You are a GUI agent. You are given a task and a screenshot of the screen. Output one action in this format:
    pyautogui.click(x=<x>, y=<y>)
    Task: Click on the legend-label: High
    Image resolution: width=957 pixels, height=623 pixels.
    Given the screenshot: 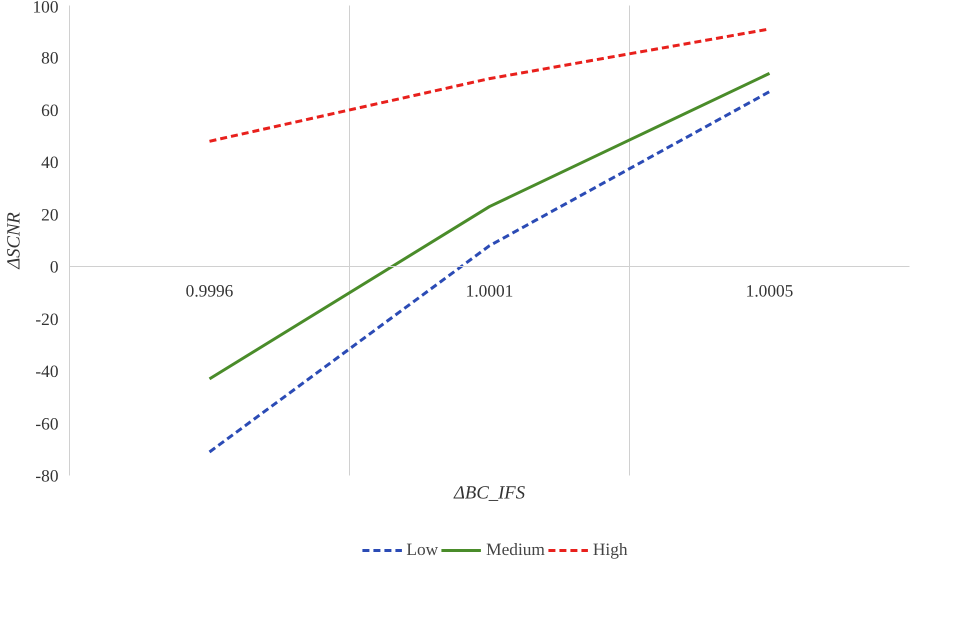 What is the action you would take?
    pyautogui.click(x=610, y=550)
    